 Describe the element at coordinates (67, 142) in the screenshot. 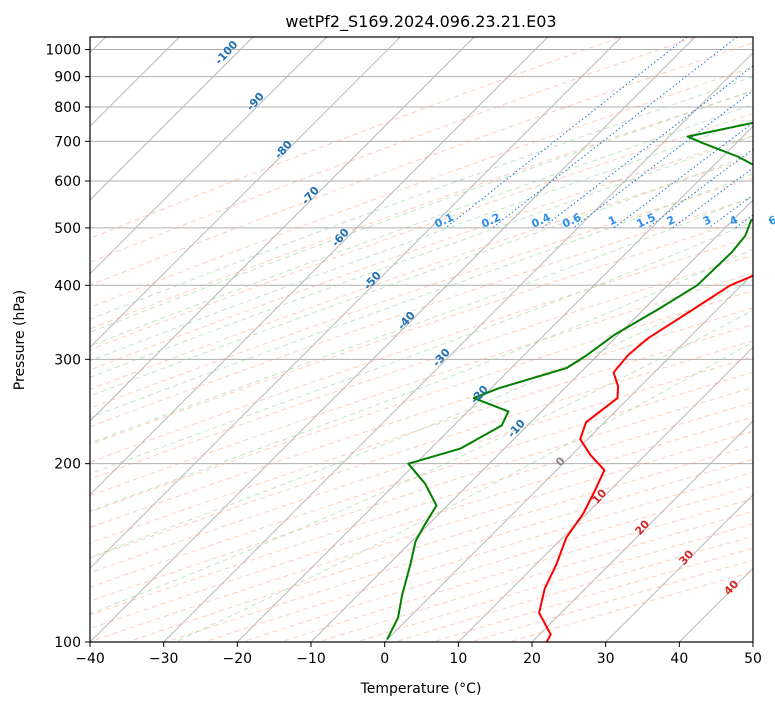

I see `y-tick-label: 700` at that location.